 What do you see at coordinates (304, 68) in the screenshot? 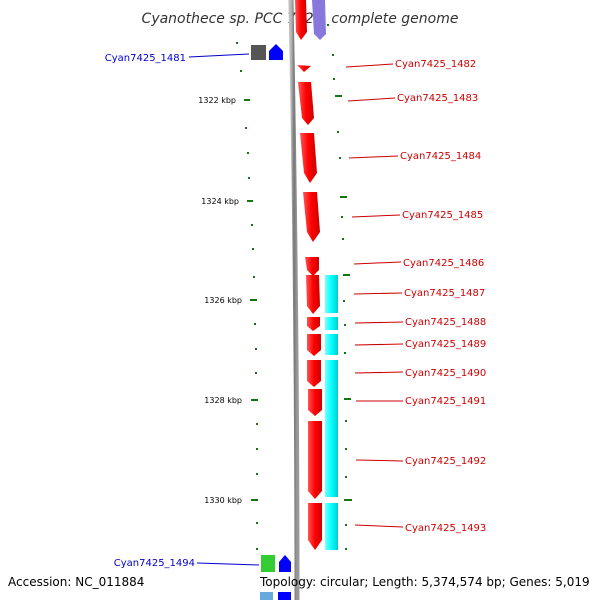
I see `gene-1482-arrow` at bounding box center [304, 68].